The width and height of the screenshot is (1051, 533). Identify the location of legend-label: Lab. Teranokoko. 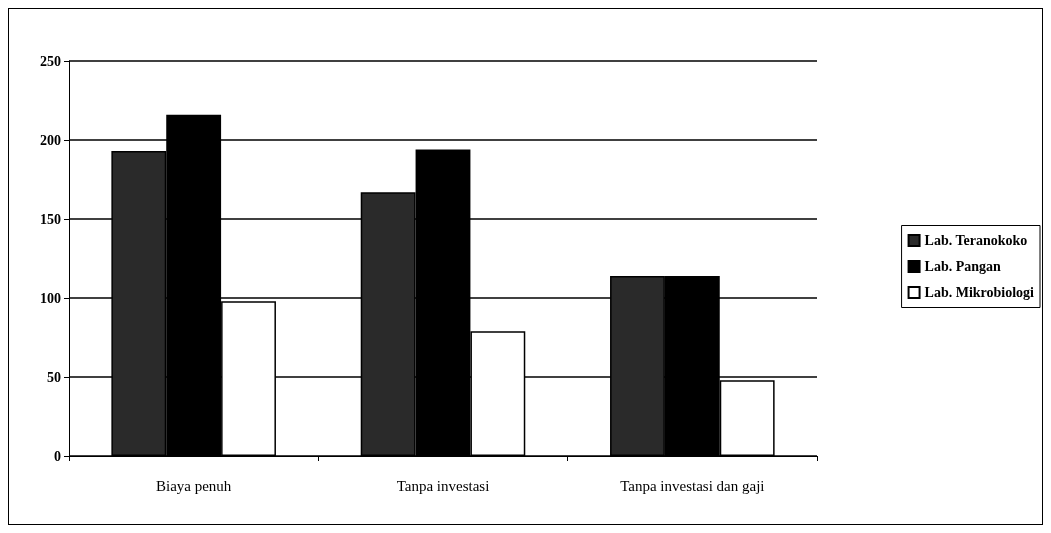
(976, 240).